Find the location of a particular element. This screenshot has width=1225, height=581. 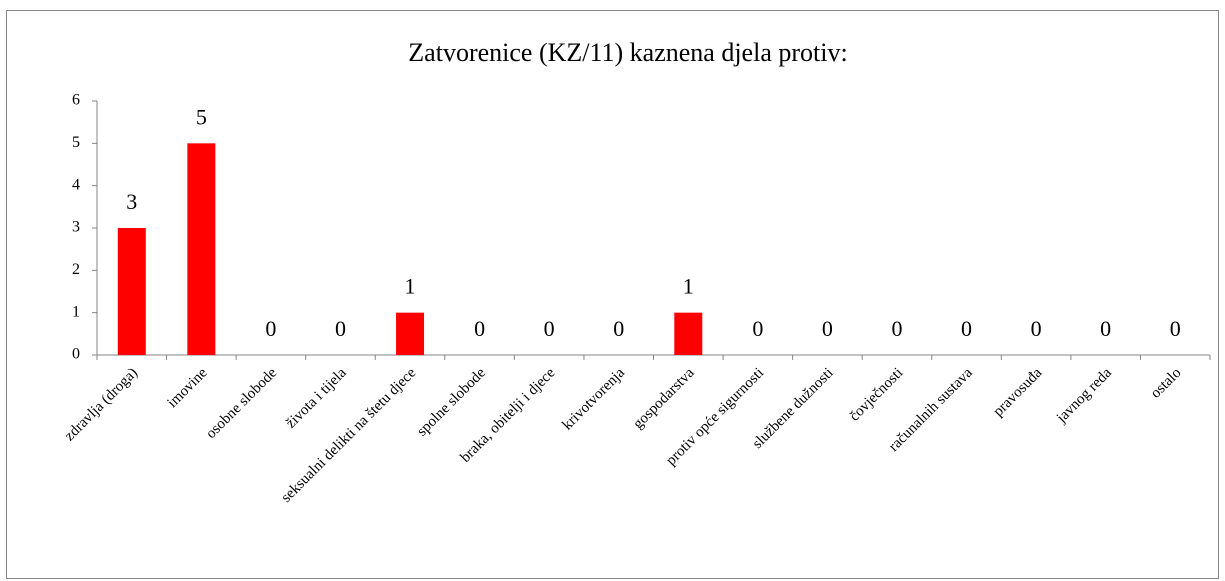

data-label: 3 is located at coordinates (131, 201).